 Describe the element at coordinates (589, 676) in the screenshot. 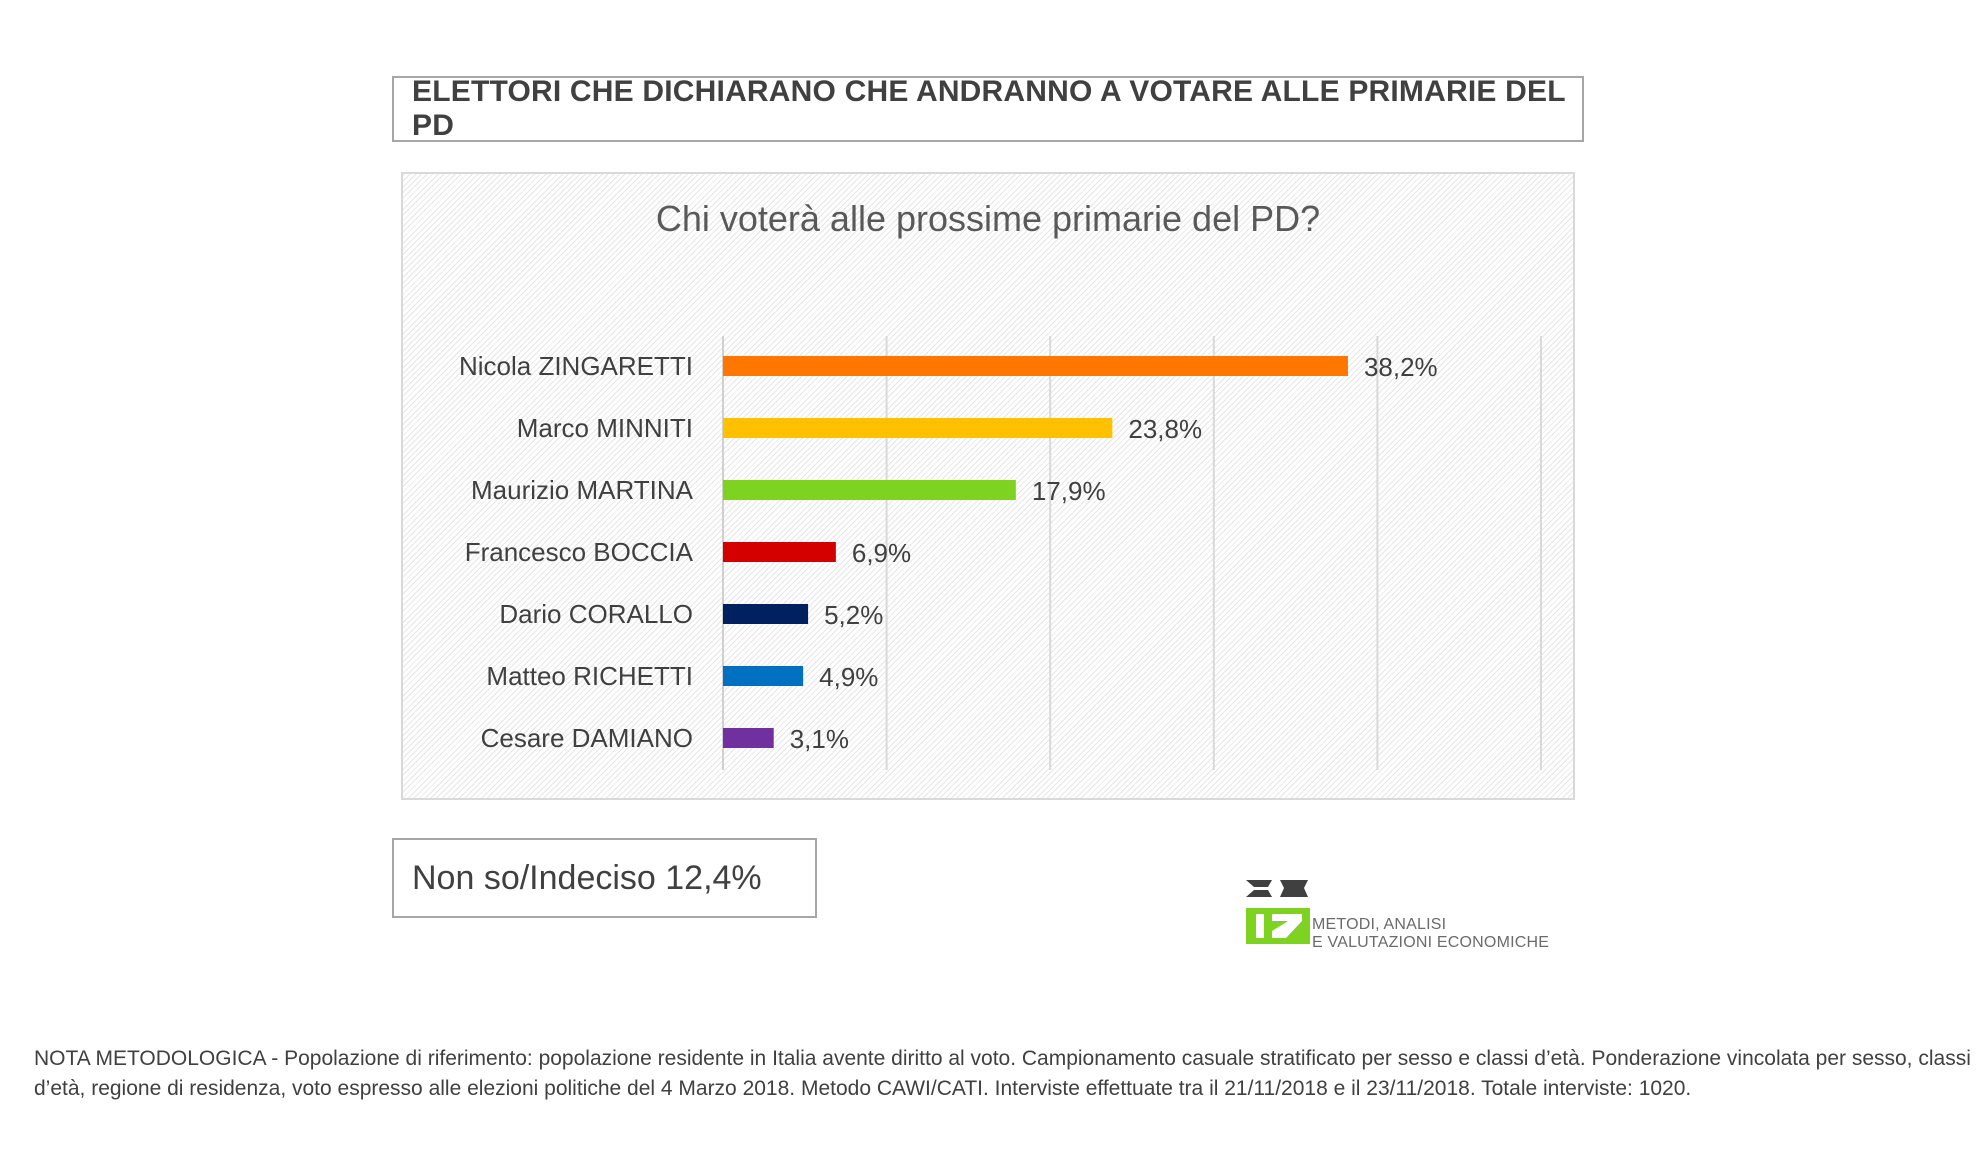

I see `category-label: Matteo RICHETTI` at that location.